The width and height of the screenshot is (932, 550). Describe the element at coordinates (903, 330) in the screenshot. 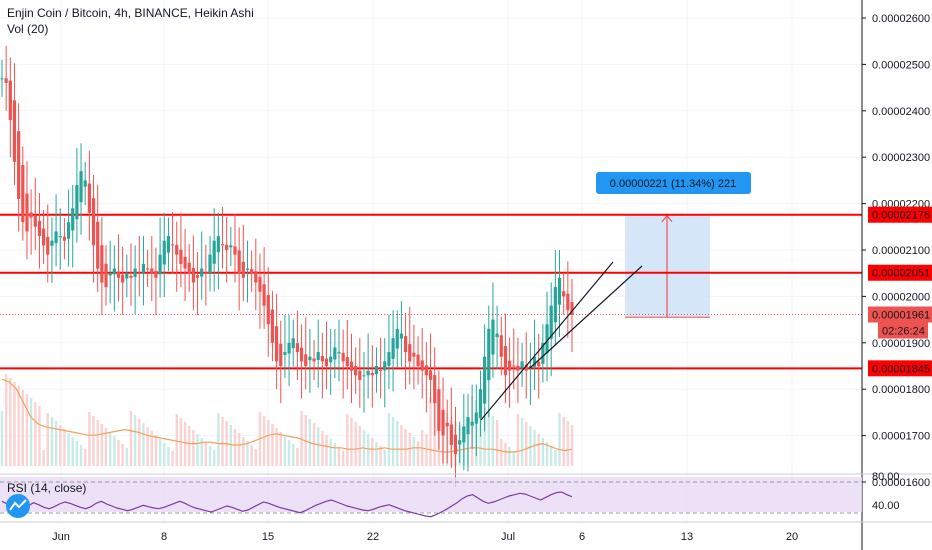

I see `countdown-box` at that location.